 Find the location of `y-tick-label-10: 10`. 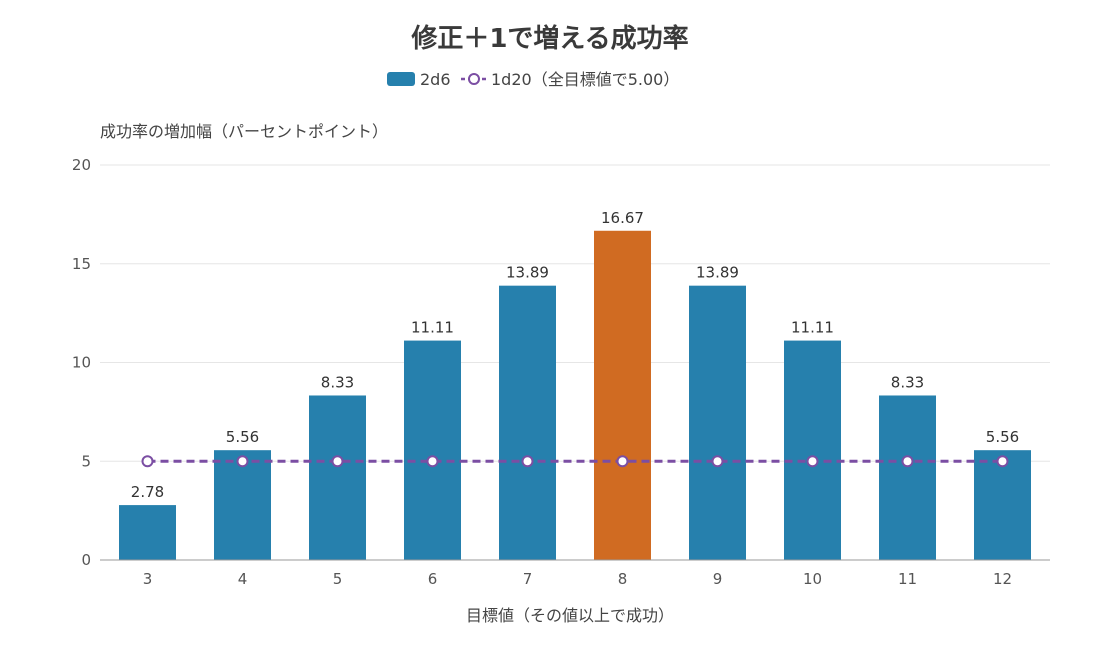

y-tick-label-10: 10 is located at coordinates (81, 363).